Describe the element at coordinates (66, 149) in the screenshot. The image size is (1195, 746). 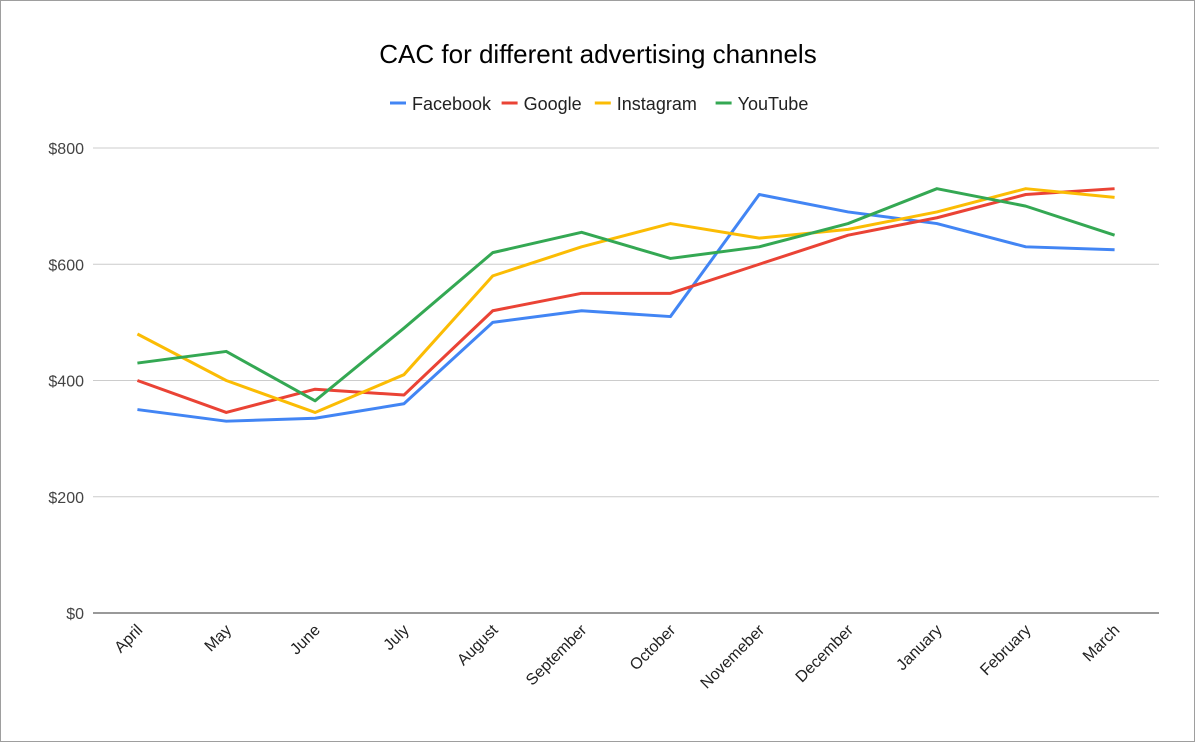
I see `y-tick-label: $800` at that location.